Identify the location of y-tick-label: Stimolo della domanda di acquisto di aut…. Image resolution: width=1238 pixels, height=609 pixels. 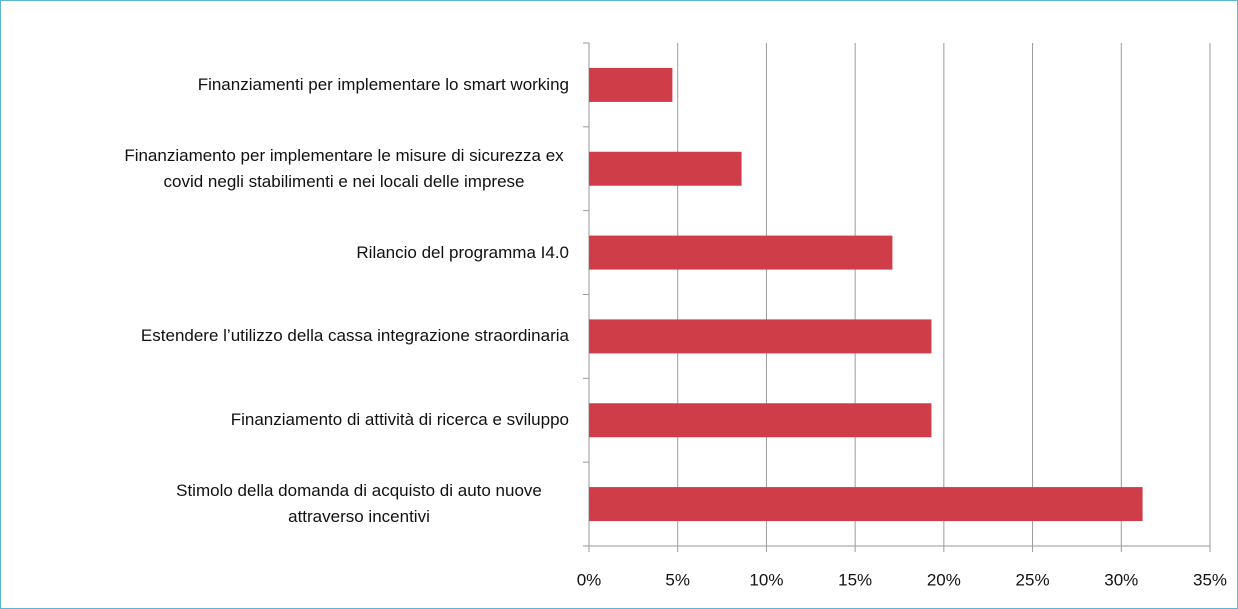
(359, 504).